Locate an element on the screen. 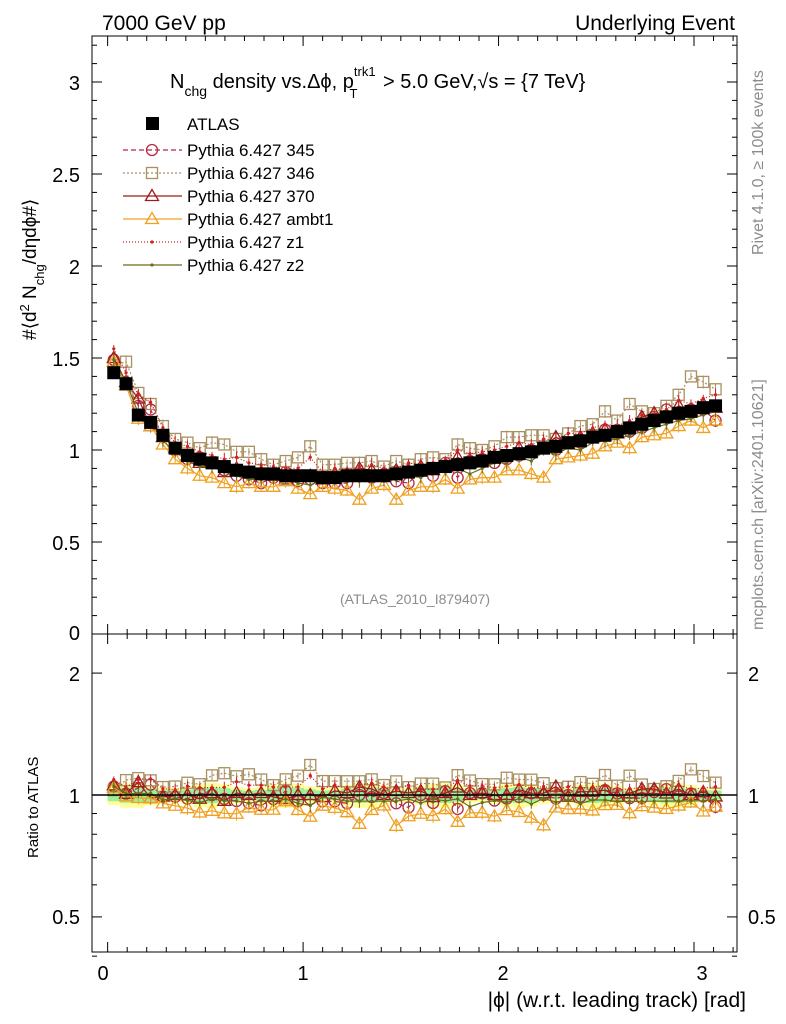 Image resolution: width=786 pixels, height=1024 pixels. legend-label: Pythia 6.427 346 is located at coordinates (251, 173).